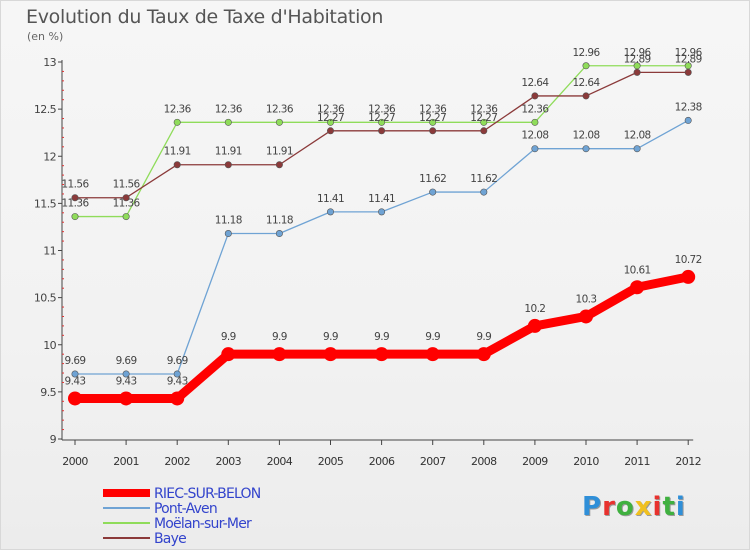 The image size is (750, 550). What do you see at coordinates (609, 507) in the screenshot?
I see `logo-letter: r` at bounding box center [609, 507].